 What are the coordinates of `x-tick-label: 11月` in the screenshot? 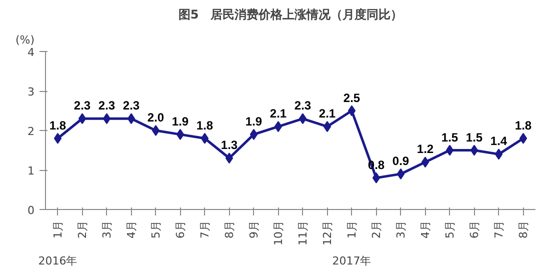 It's located at (303, 233).